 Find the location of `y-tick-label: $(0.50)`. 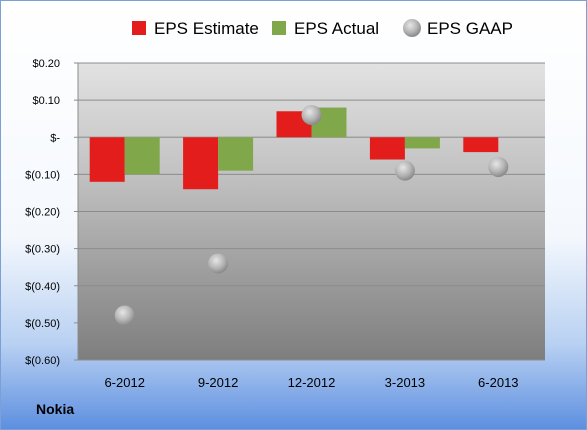

y-tick-label: $(0.50) is located at coordinates (42, 324).